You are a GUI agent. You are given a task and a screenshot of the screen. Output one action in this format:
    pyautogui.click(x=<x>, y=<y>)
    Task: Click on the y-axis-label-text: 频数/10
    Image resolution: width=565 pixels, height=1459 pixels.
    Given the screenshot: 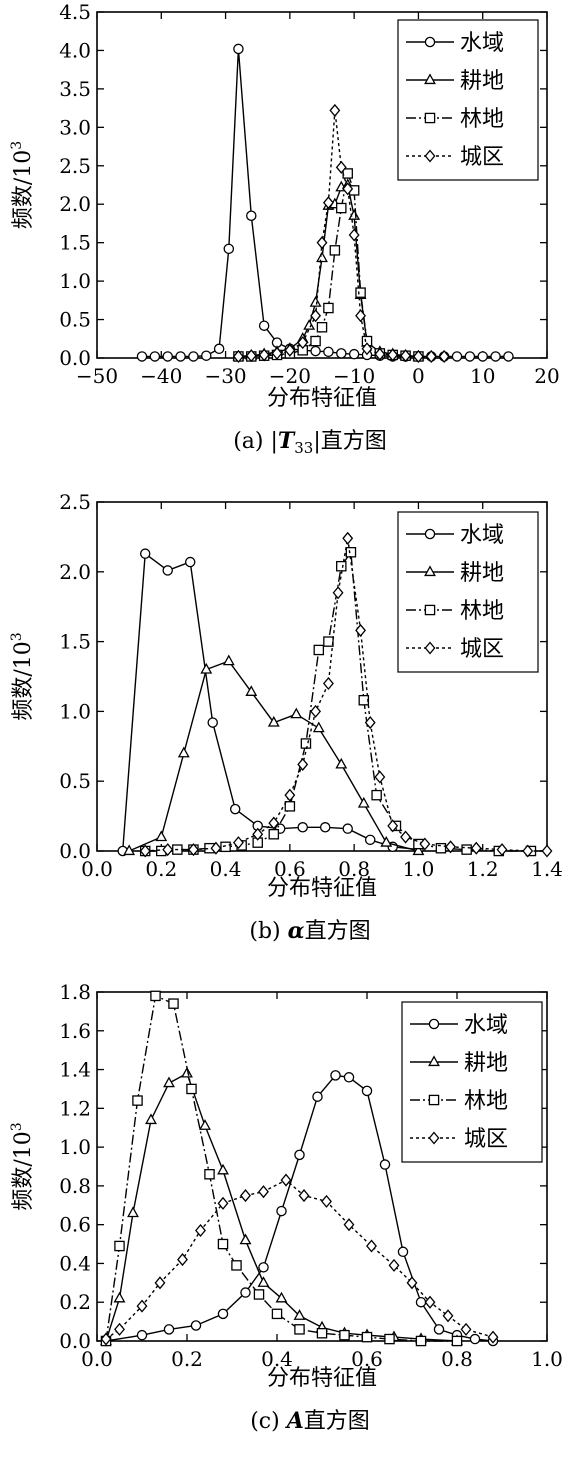 What is the action you would take?
    pyautogui.click(x=23, y=680)
    